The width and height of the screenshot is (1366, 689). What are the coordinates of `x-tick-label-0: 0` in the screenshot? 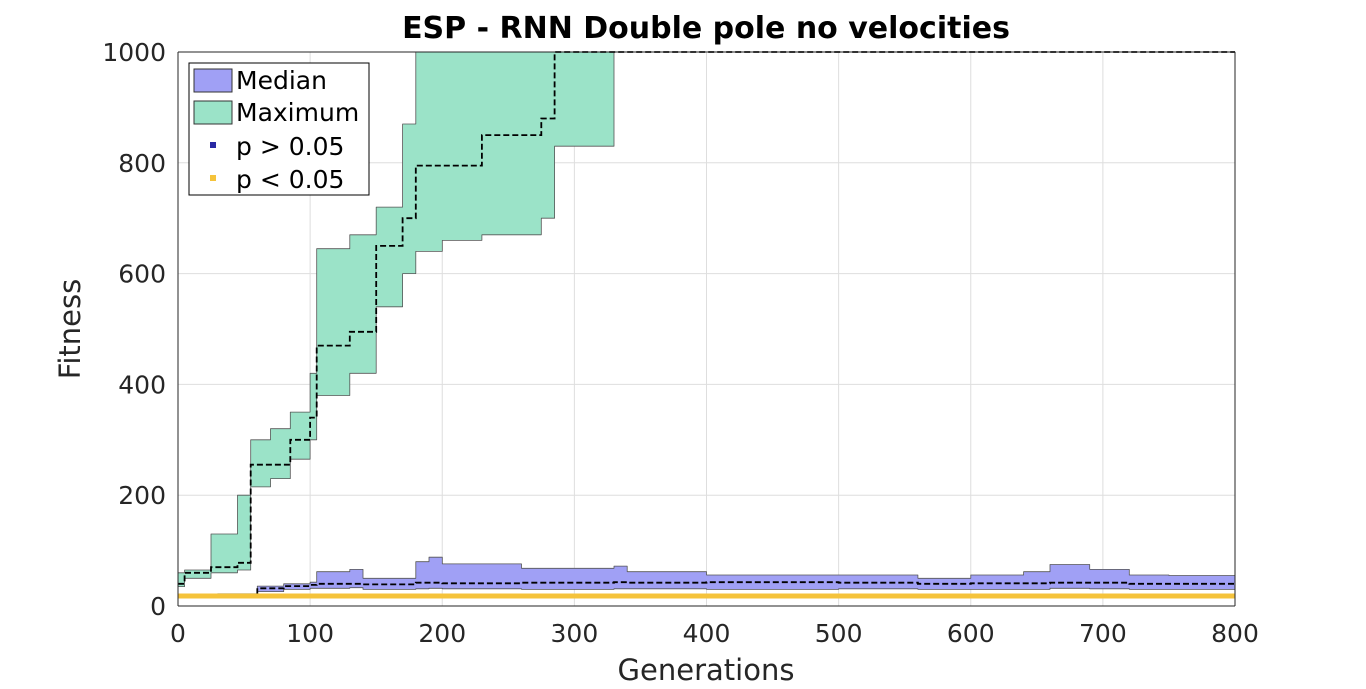 It's located at (178, 633).